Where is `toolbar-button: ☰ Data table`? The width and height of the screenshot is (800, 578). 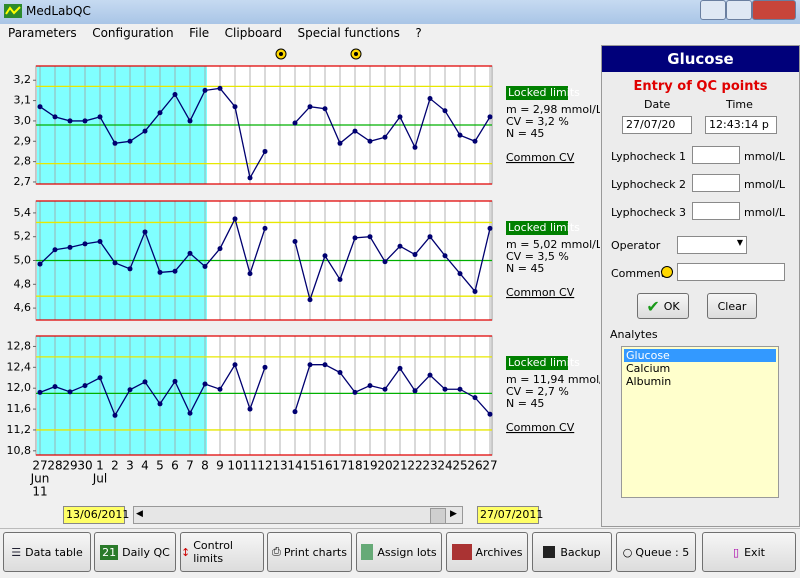
toolbar-button: ☰ Data table is located at coordinates (47, 552).